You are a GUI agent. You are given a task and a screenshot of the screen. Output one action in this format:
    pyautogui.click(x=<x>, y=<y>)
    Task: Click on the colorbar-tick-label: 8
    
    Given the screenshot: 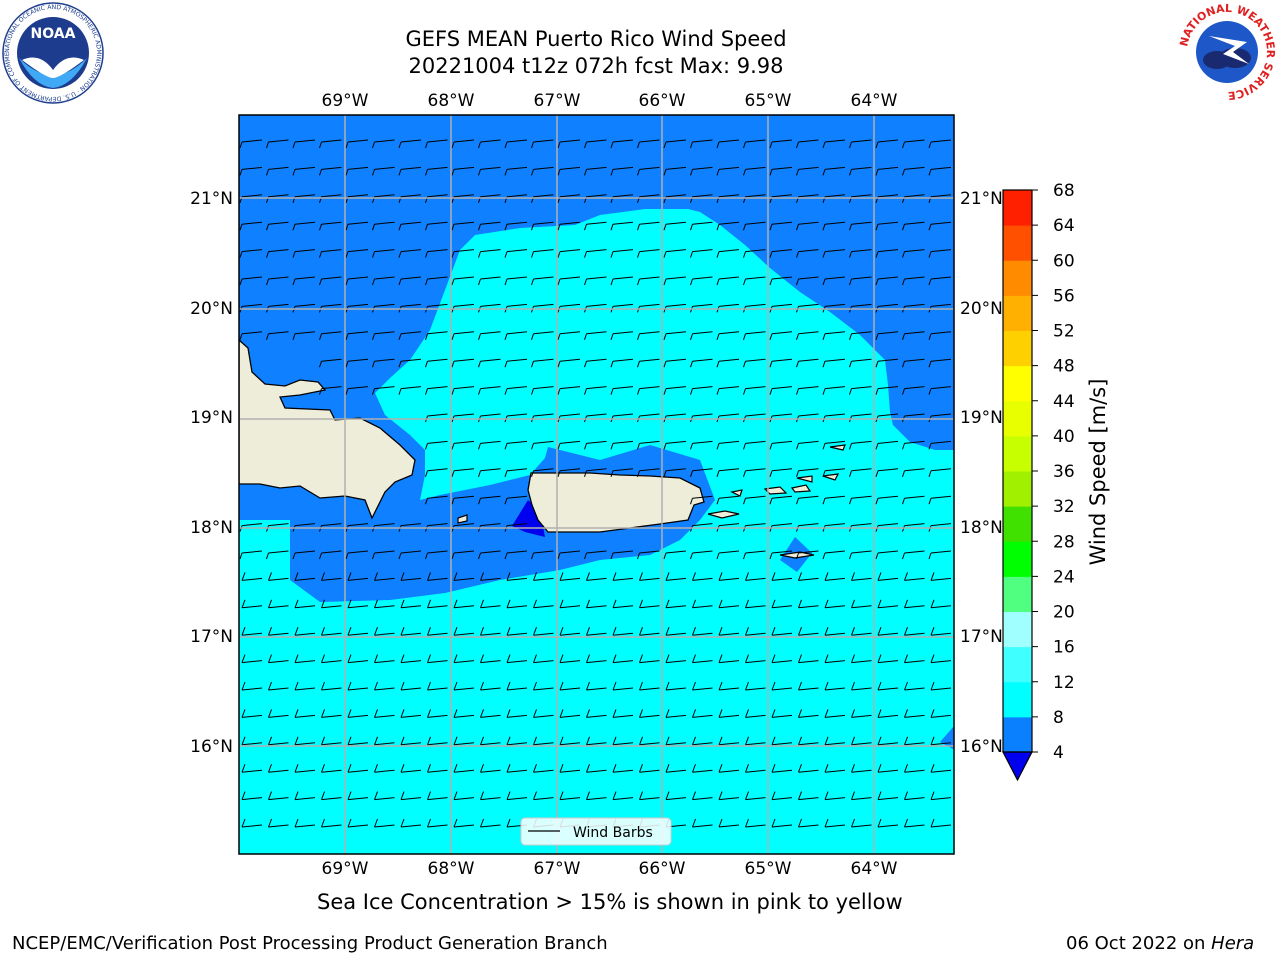 What is the action you would take?
    pyautogui.click(x=1058, y=718)
    